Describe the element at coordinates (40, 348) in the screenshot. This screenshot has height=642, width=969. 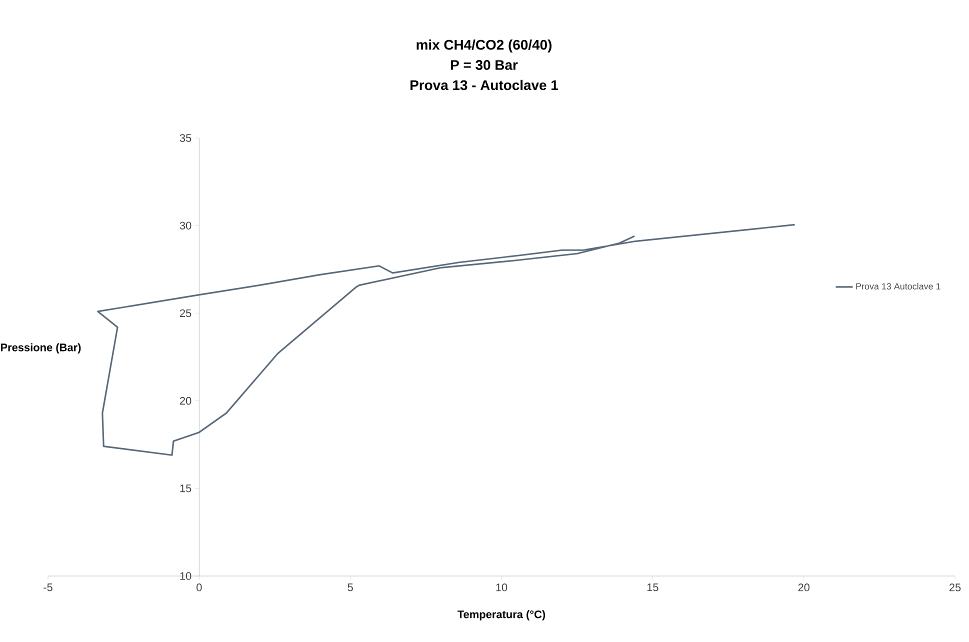
I see `y-axis-title: Pressione (Bar)` at that location.